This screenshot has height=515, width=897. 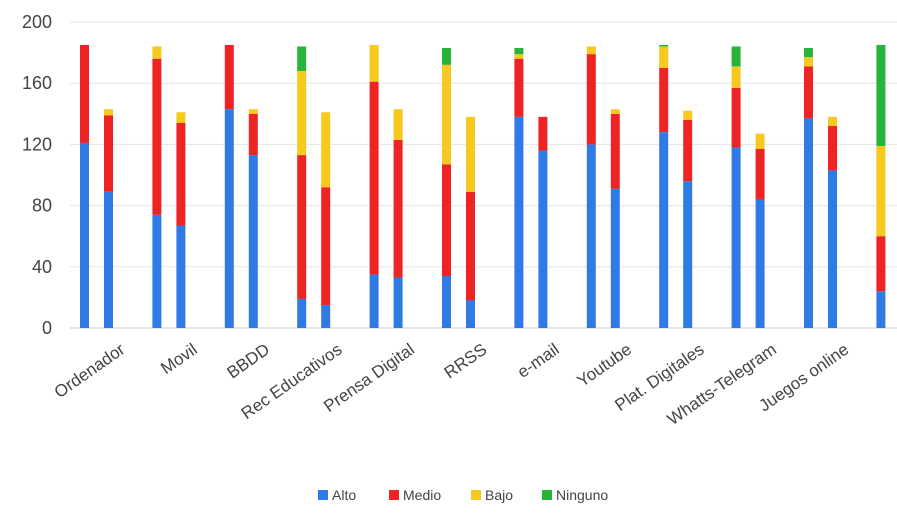 What do you see at coordinates (249, 361) in the screenshot?
I see `x-category-label-2: BBDD` at bounding box center [249, 361].